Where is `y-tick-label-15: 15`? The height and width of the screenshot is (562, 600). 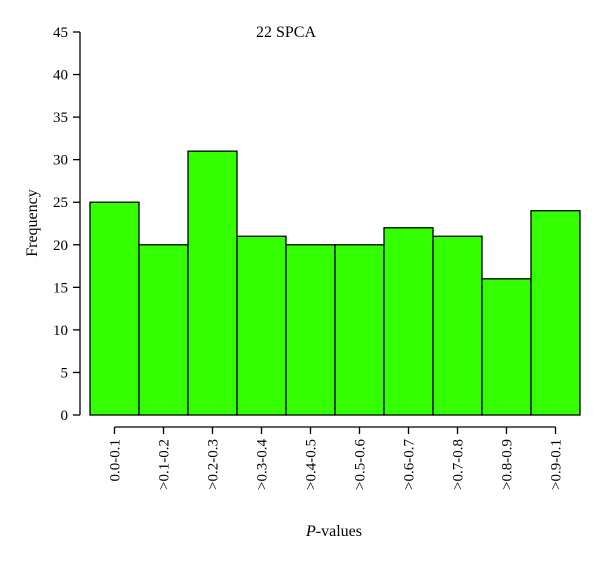
y-tick-label-15: 15 is located at coordinates (60, 288).